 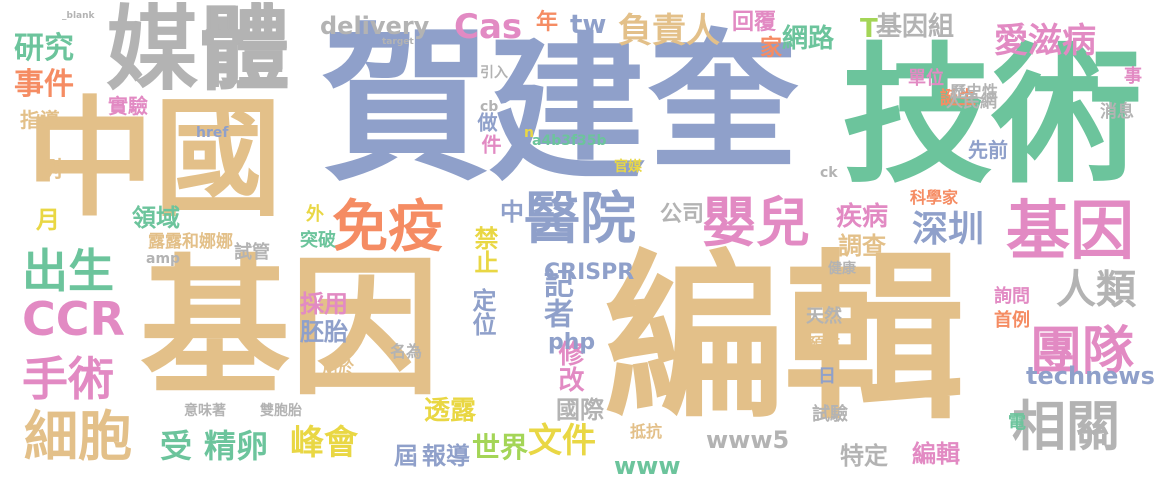 What do you see at coordinates (446, 456) in the screenshot?
I see `cloud-word: 報導` at bounding box center [446, 456].